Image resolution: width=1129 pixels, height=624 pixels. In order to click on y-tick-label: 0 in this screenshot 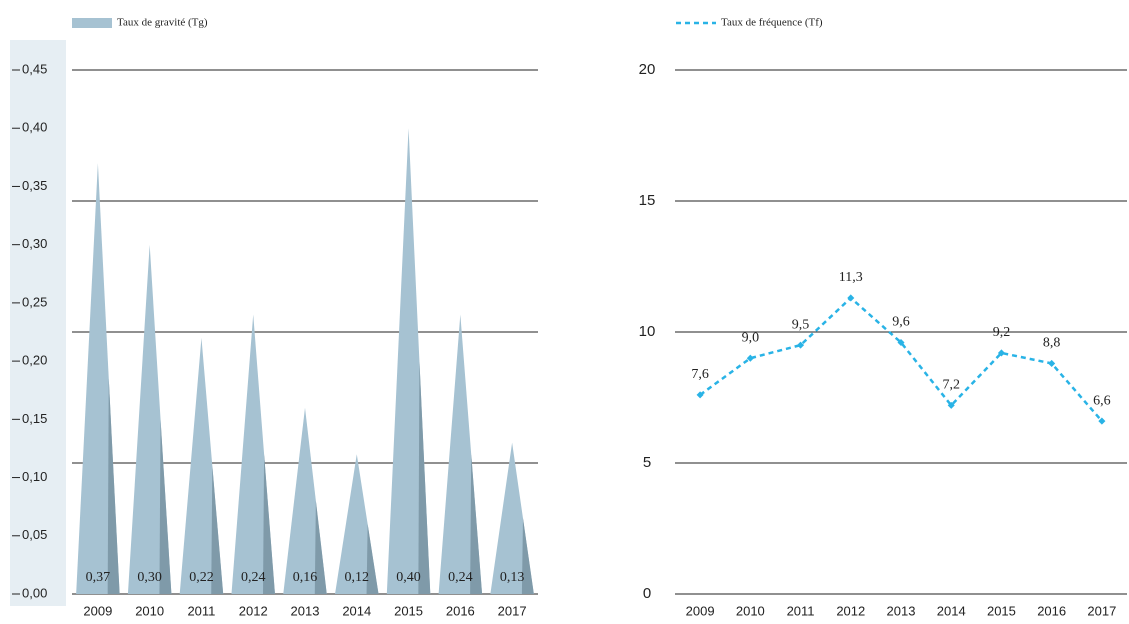, I will do `click(647, 593)`.